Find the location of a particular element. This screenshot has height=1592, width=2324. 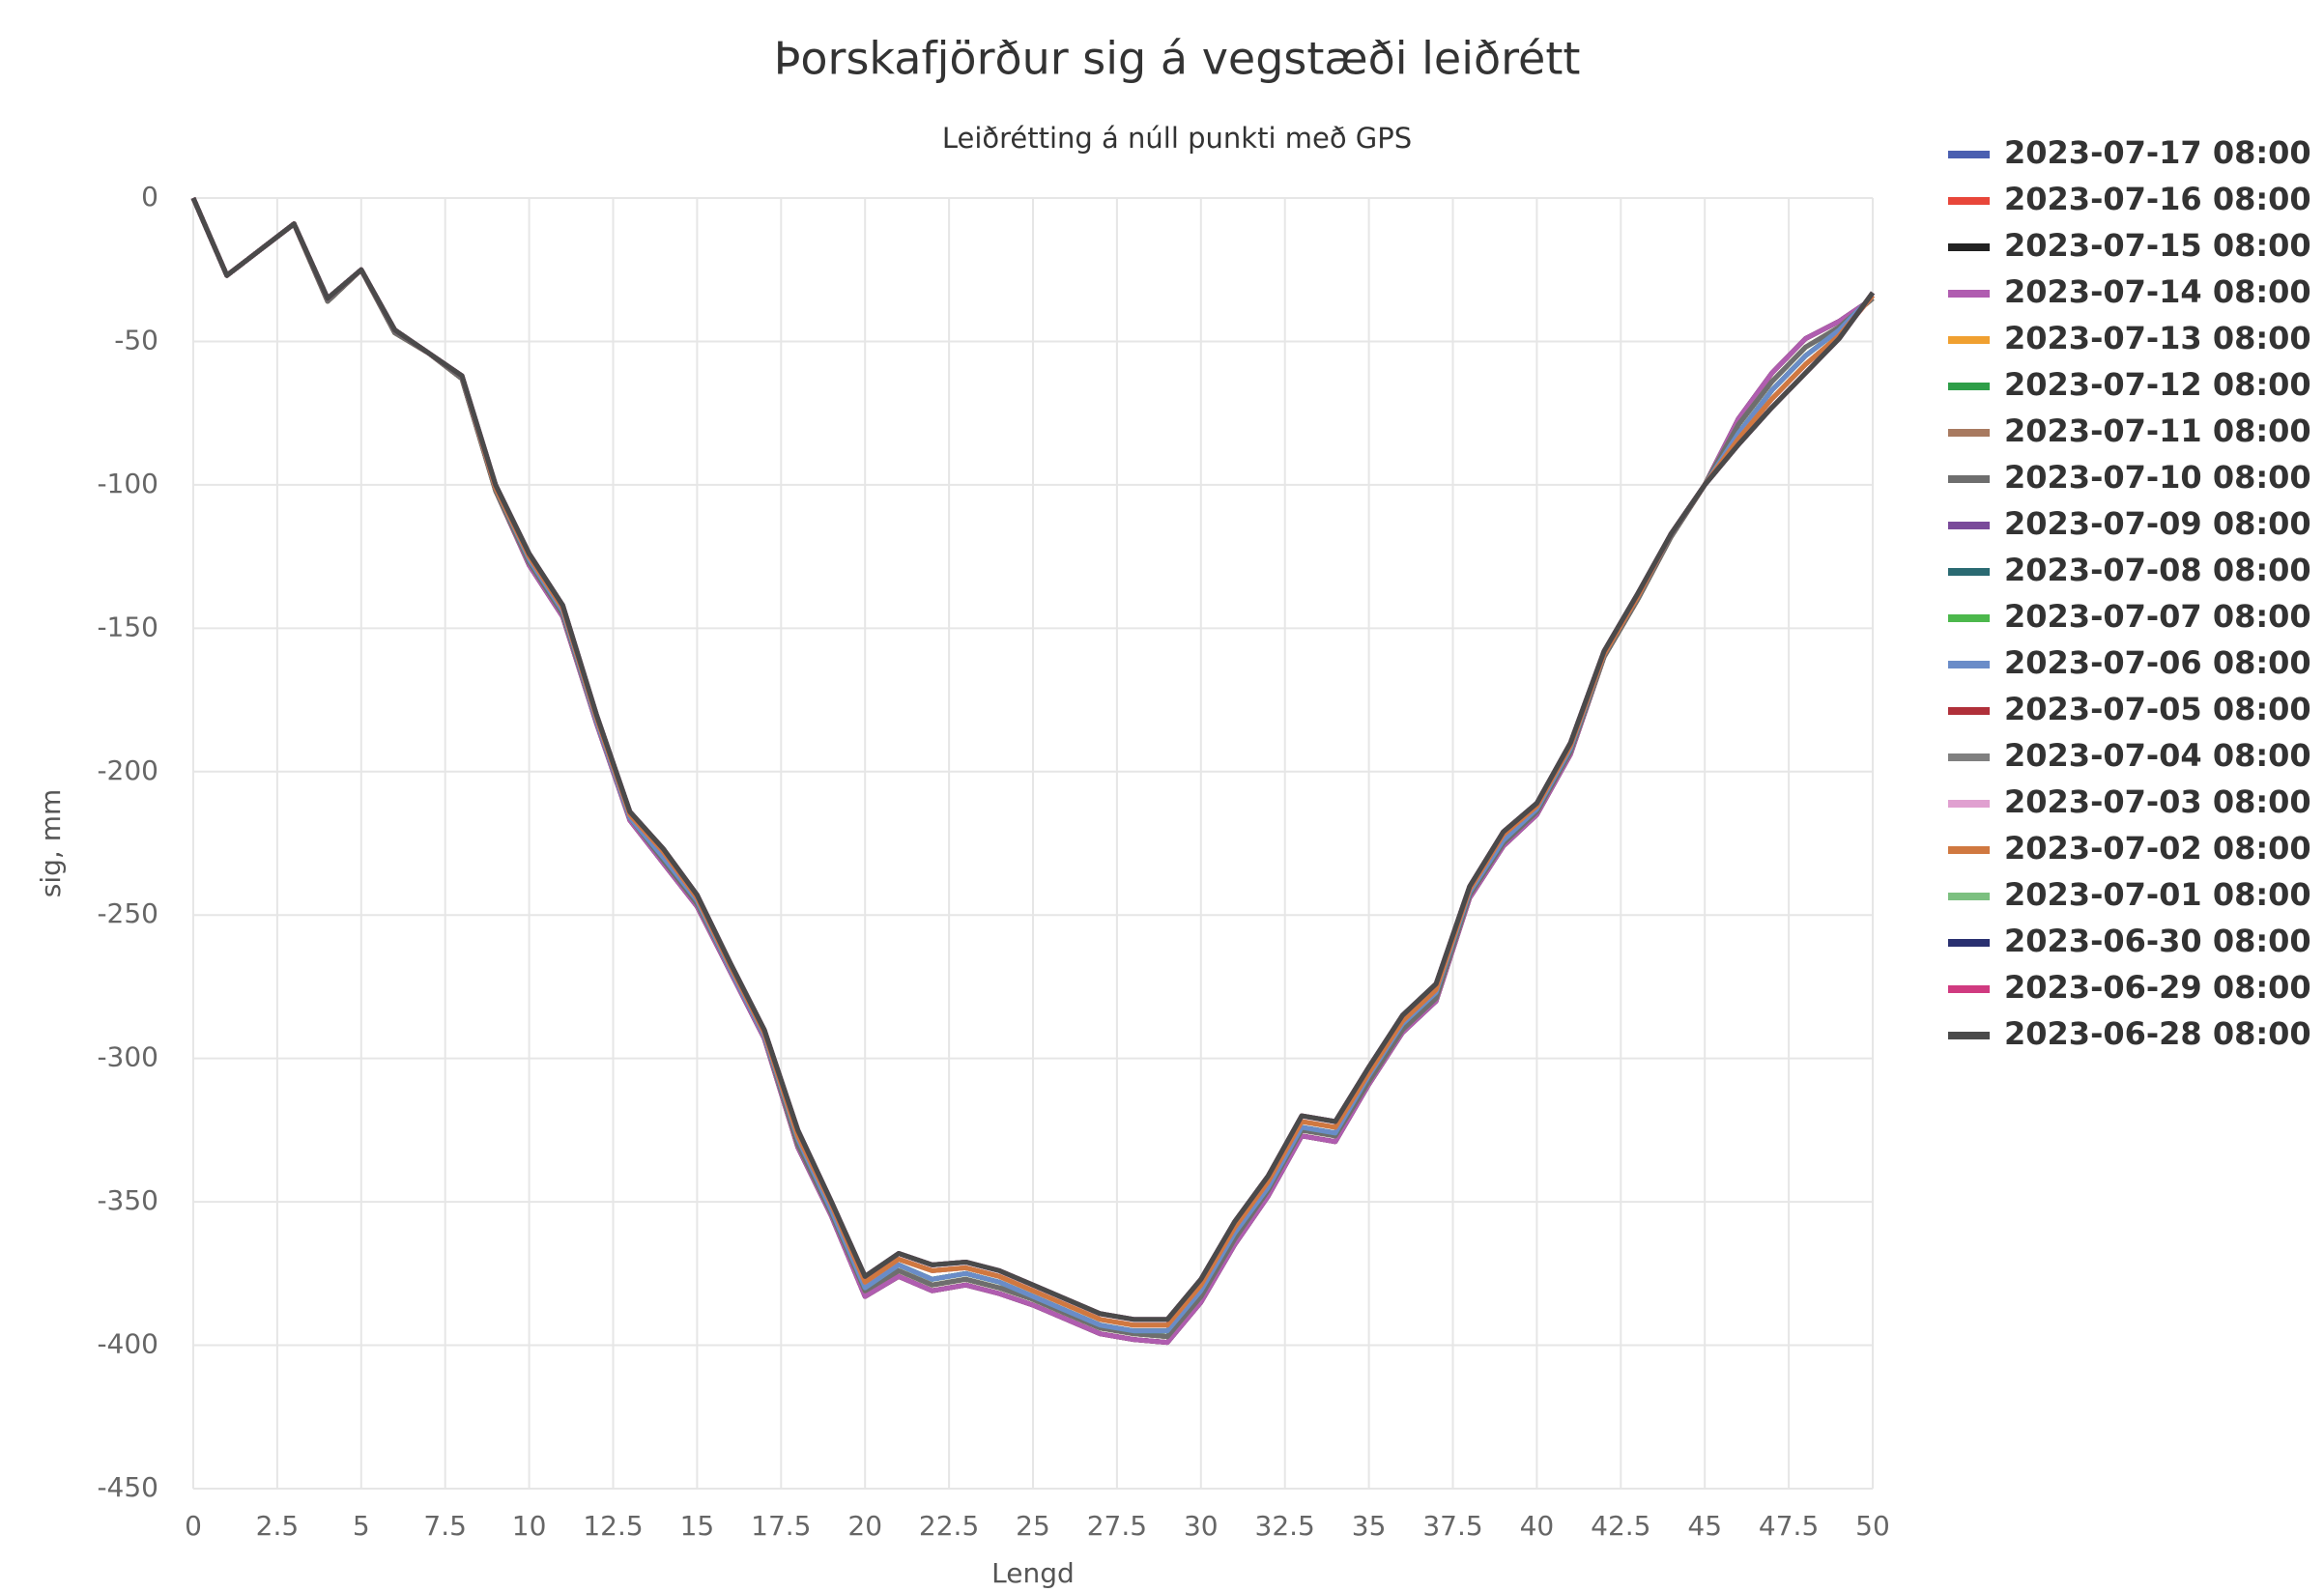

x-tick-label: 50 is located at coordinates (1873, 1526).